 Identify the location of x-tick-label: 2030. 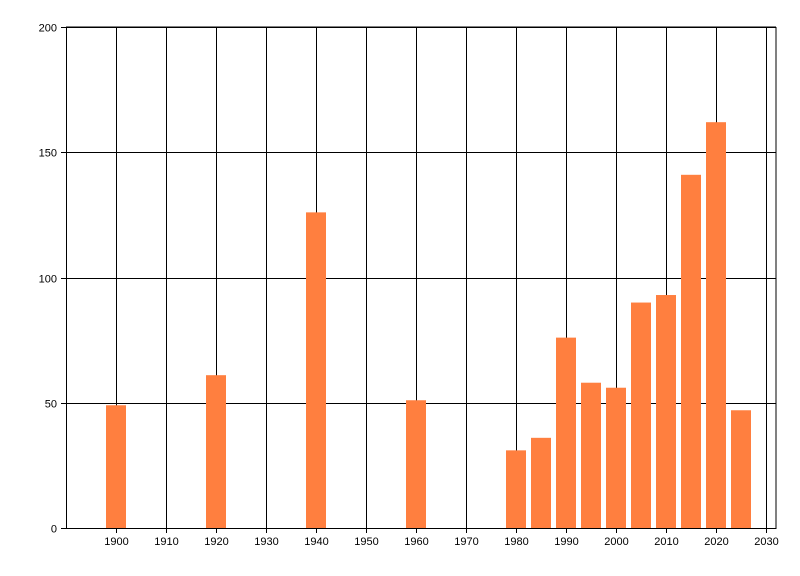
(766, 542).